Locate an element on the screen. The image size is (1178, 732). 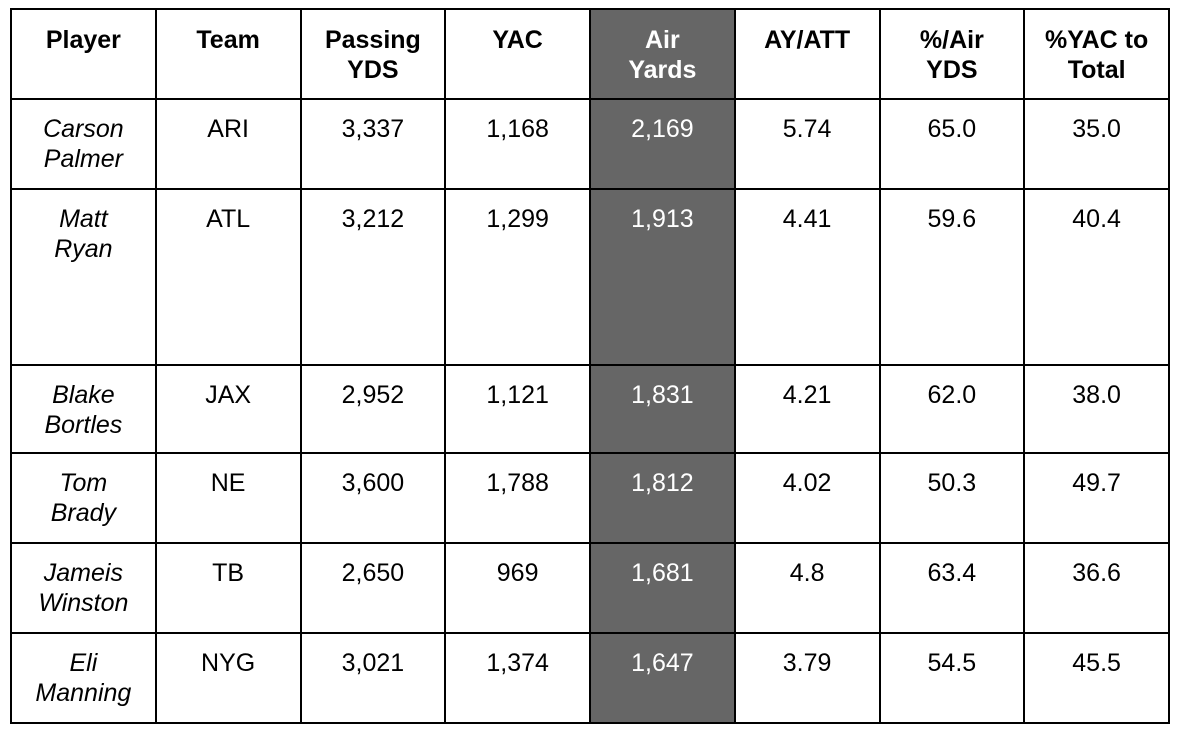
header-ay-att: AY/ATT is located at coordinates (807, 54).